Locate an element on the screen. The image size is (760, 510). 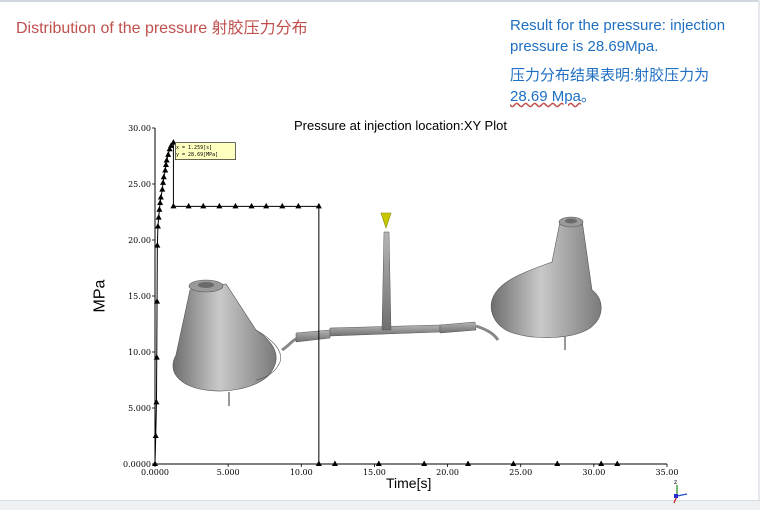
x-axis-label: Time[s] is located at coordinates (409, 483).